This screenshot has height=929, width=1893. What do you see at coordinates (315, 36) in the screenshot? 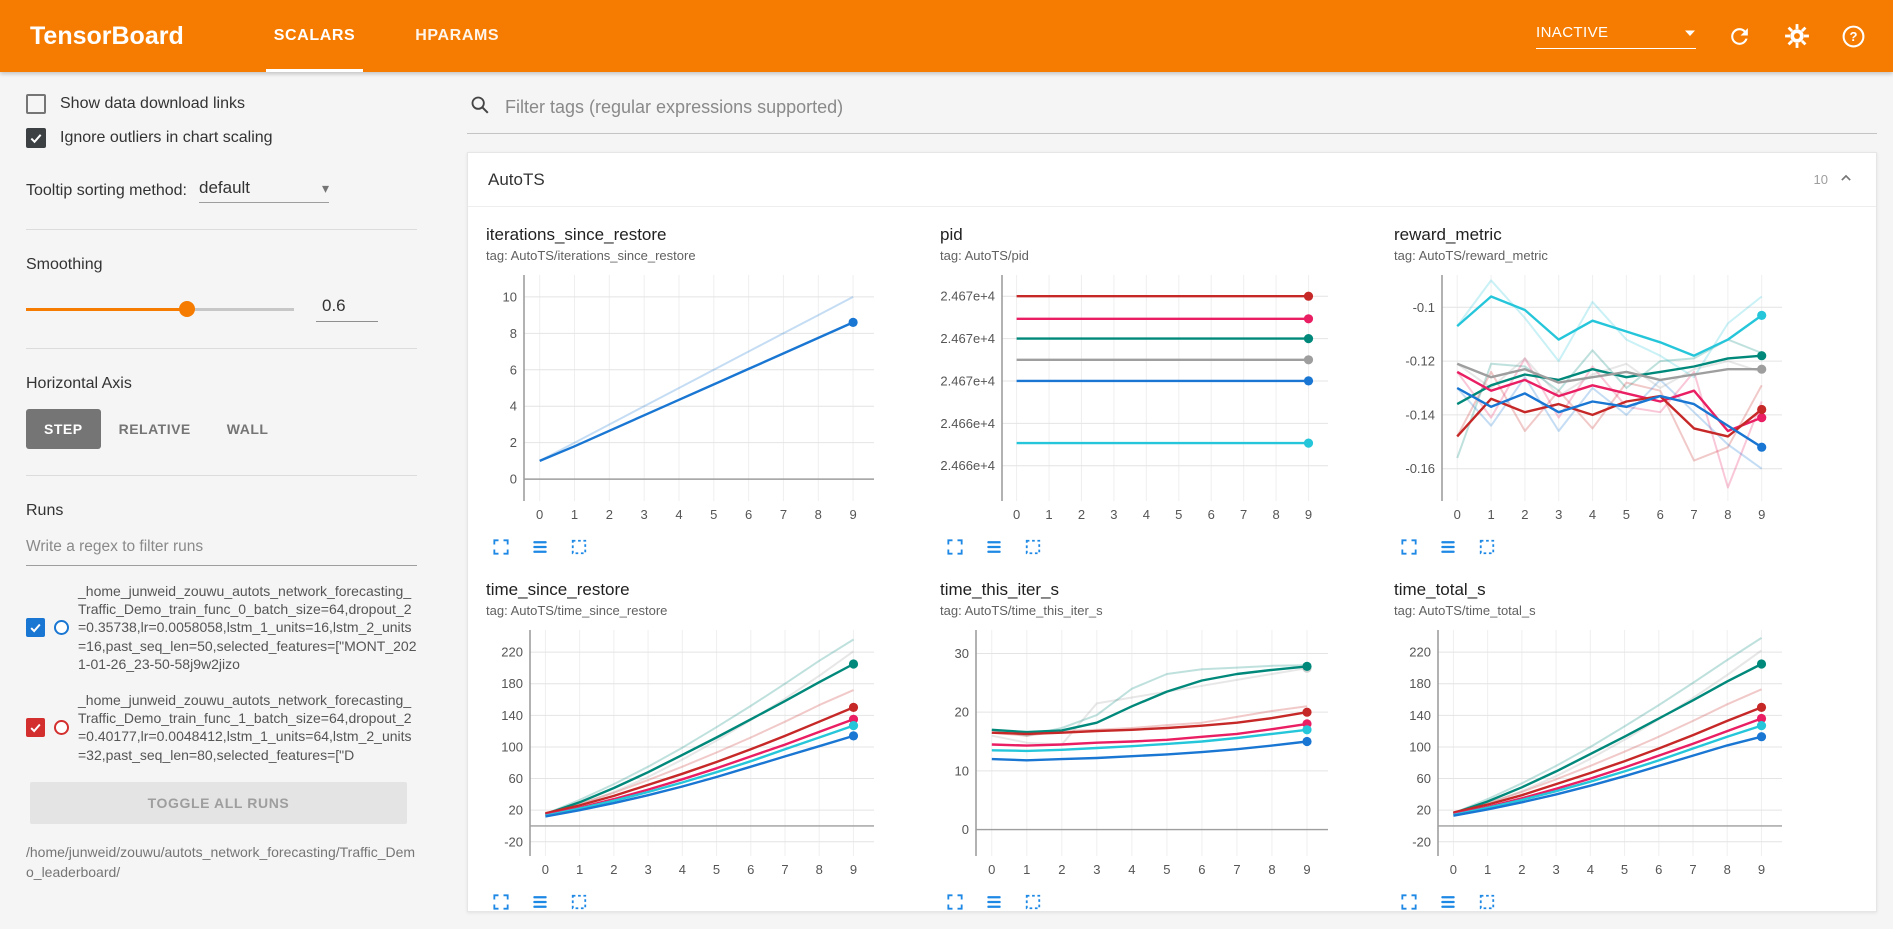
I see `tab-scalars: SCALARS` at bounding box center [315, 36].